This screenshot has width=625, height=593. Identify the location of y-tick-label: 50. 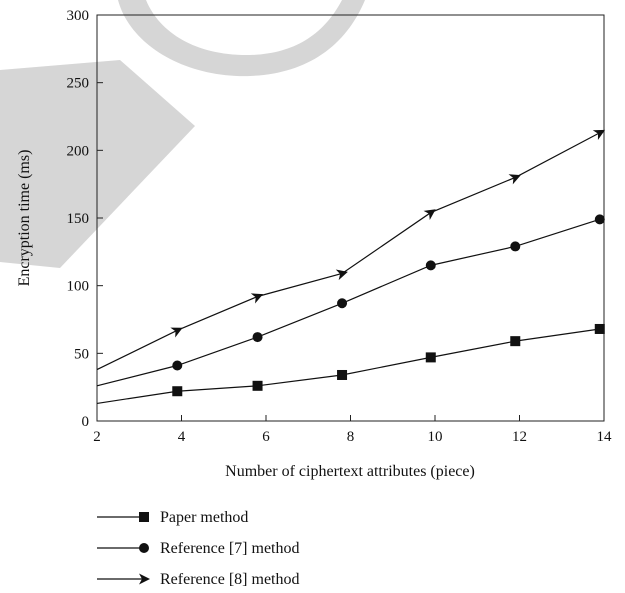
(81, 354).